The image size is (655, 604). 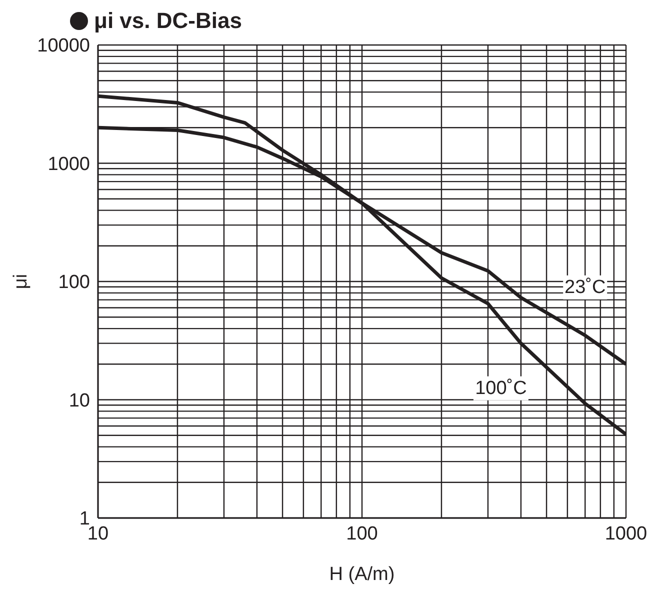 I want to click on y-tick-label: 100, so click(x=74, y=283).